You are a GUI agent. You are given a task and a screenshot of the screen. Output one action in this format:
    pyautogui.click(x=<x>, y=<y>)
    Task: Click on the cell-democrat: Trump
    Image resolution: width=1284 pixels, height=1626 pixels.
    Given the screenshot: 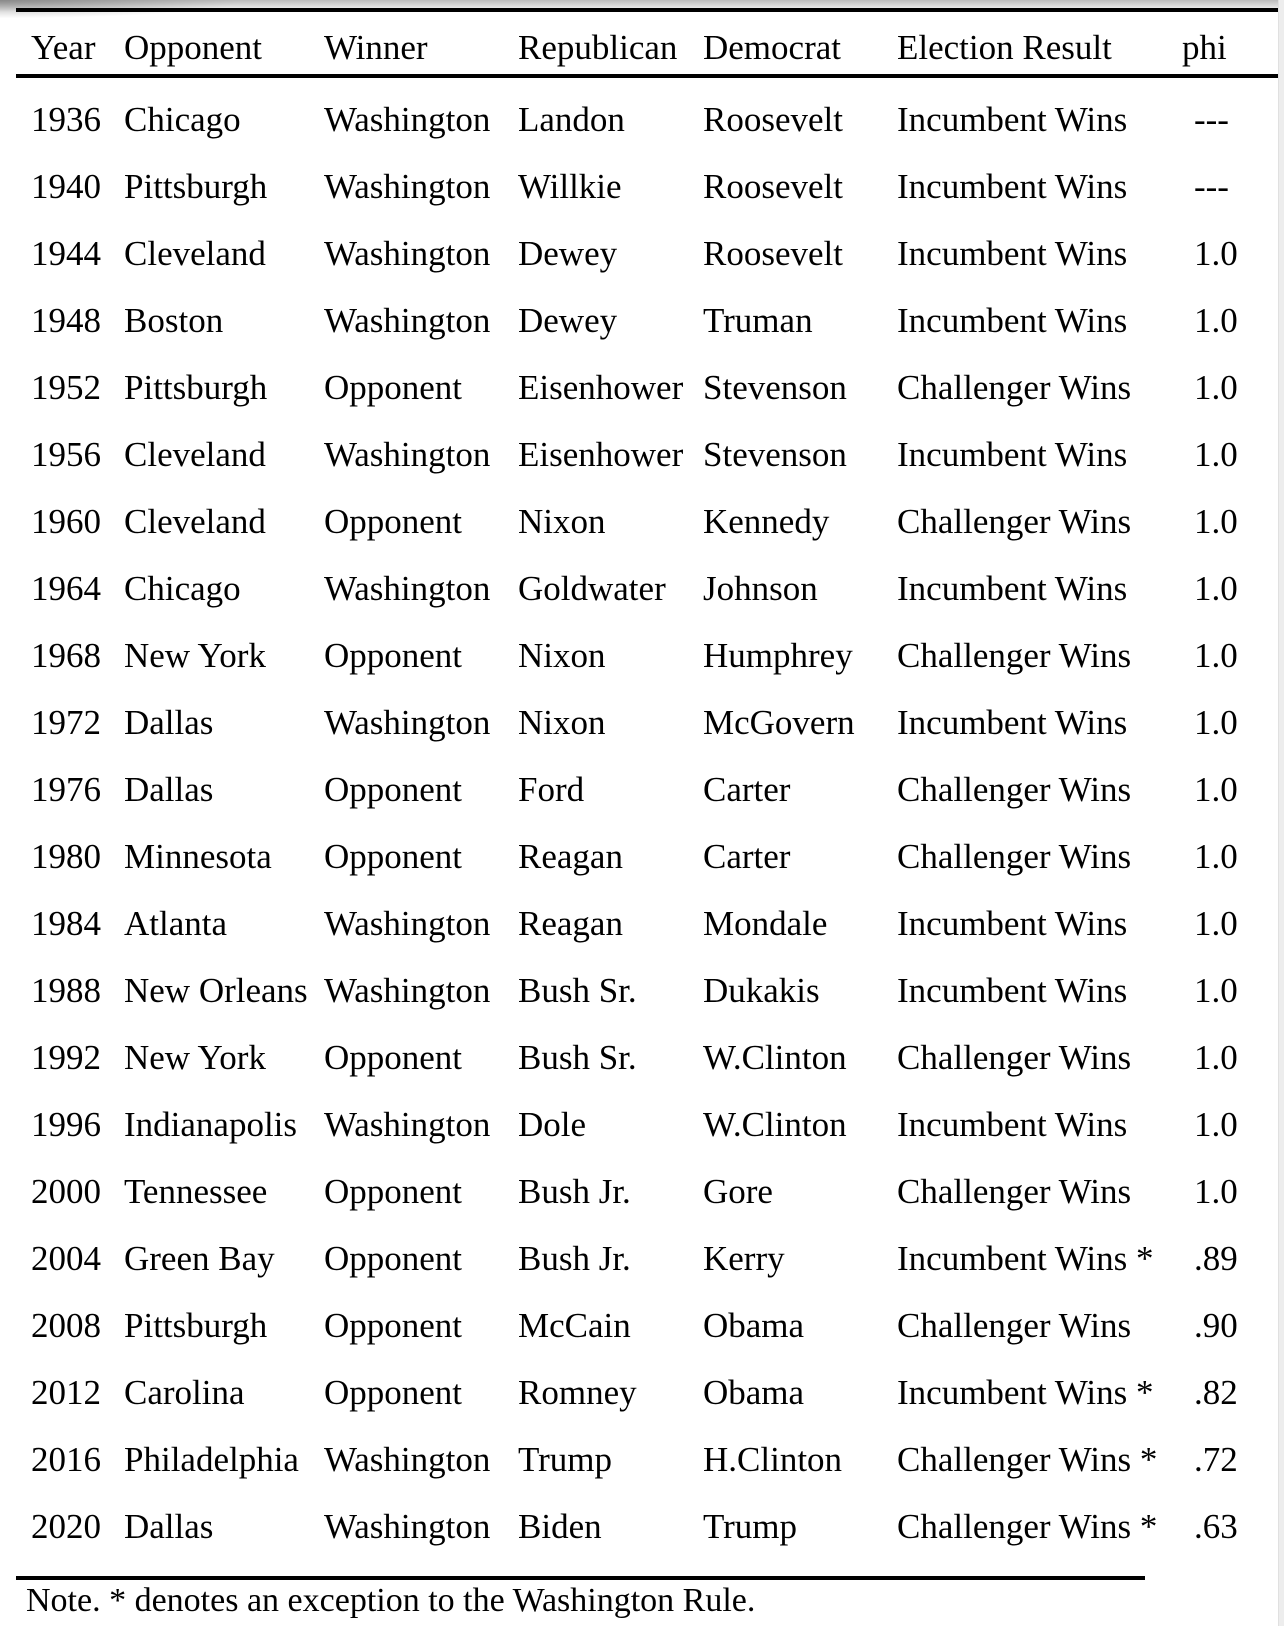 What is the action you would take?
    pyautogui.click(x=750, y=1526)
    